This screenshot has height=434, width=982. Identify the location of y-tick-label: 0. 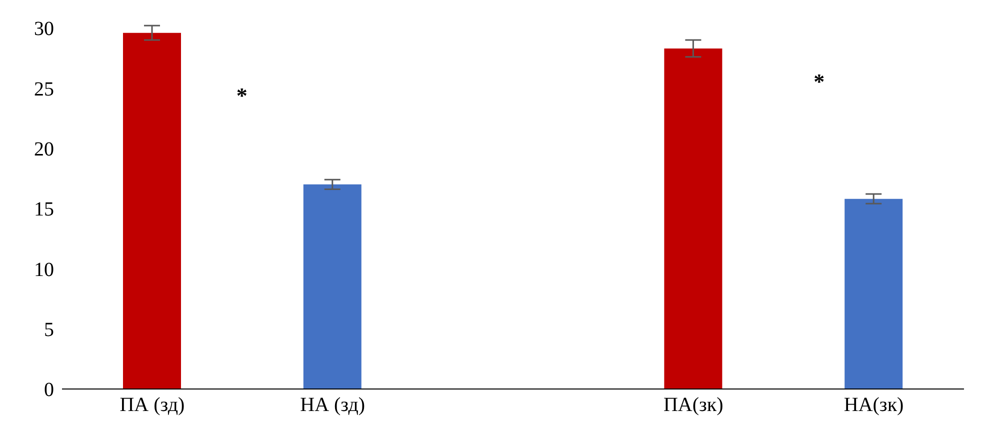
(49, 390).